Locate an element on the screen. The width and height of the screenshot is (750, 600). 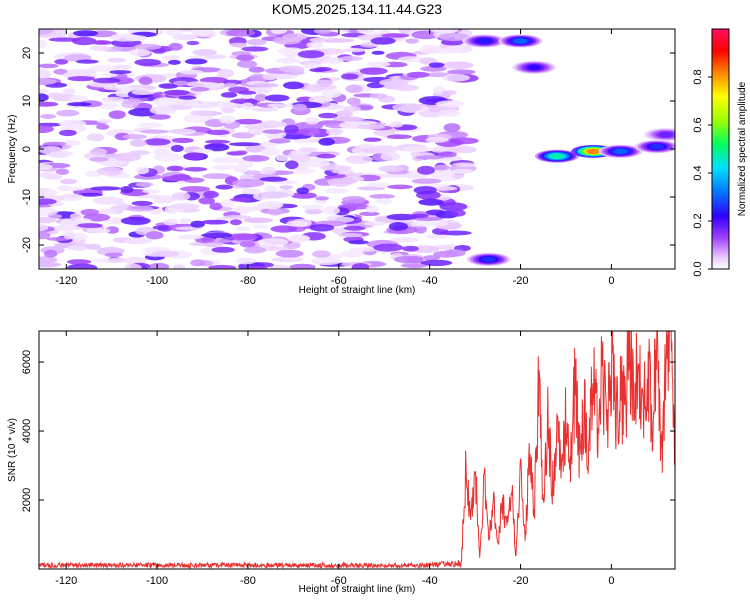
x-tick-label: -80 is located at coordinates (248, 281).